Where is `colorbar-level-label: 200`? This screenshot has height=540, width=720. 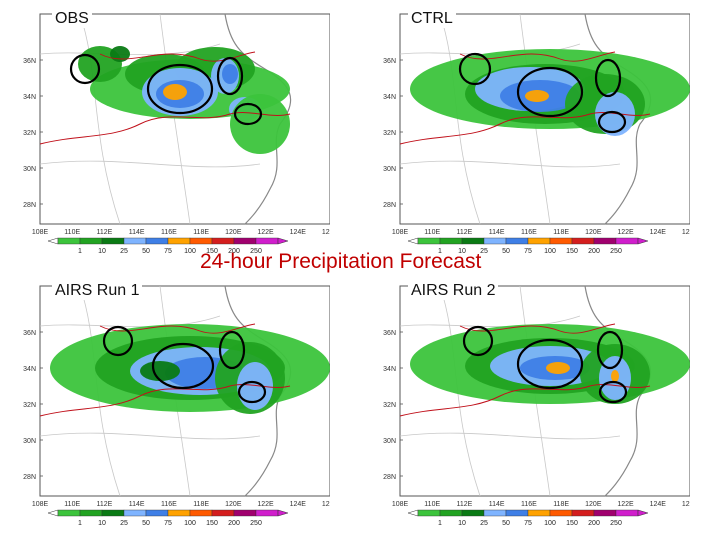 colorbar-level-label: 200 is located at coordinates (234, 523).